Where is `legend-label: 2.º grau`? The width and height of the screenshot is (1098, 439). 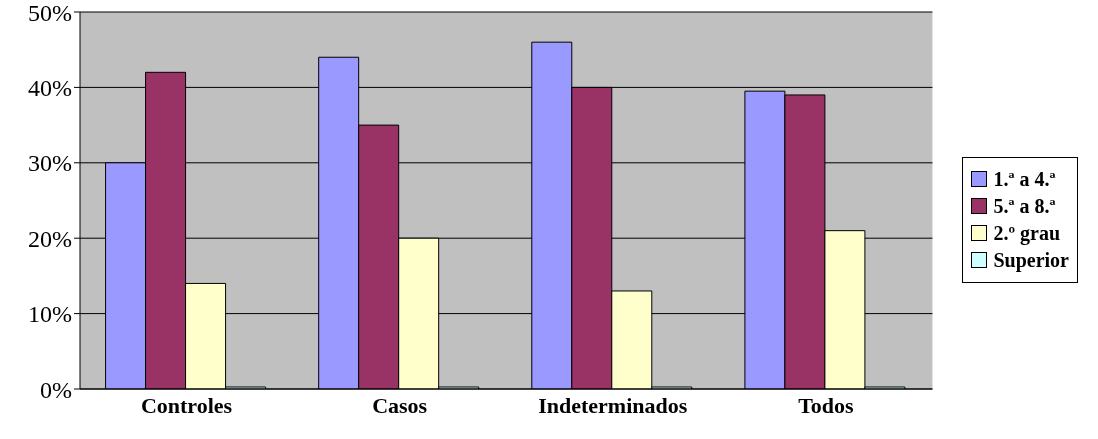
legend-label: 2.º grau is located at coordinates (1027, 233).